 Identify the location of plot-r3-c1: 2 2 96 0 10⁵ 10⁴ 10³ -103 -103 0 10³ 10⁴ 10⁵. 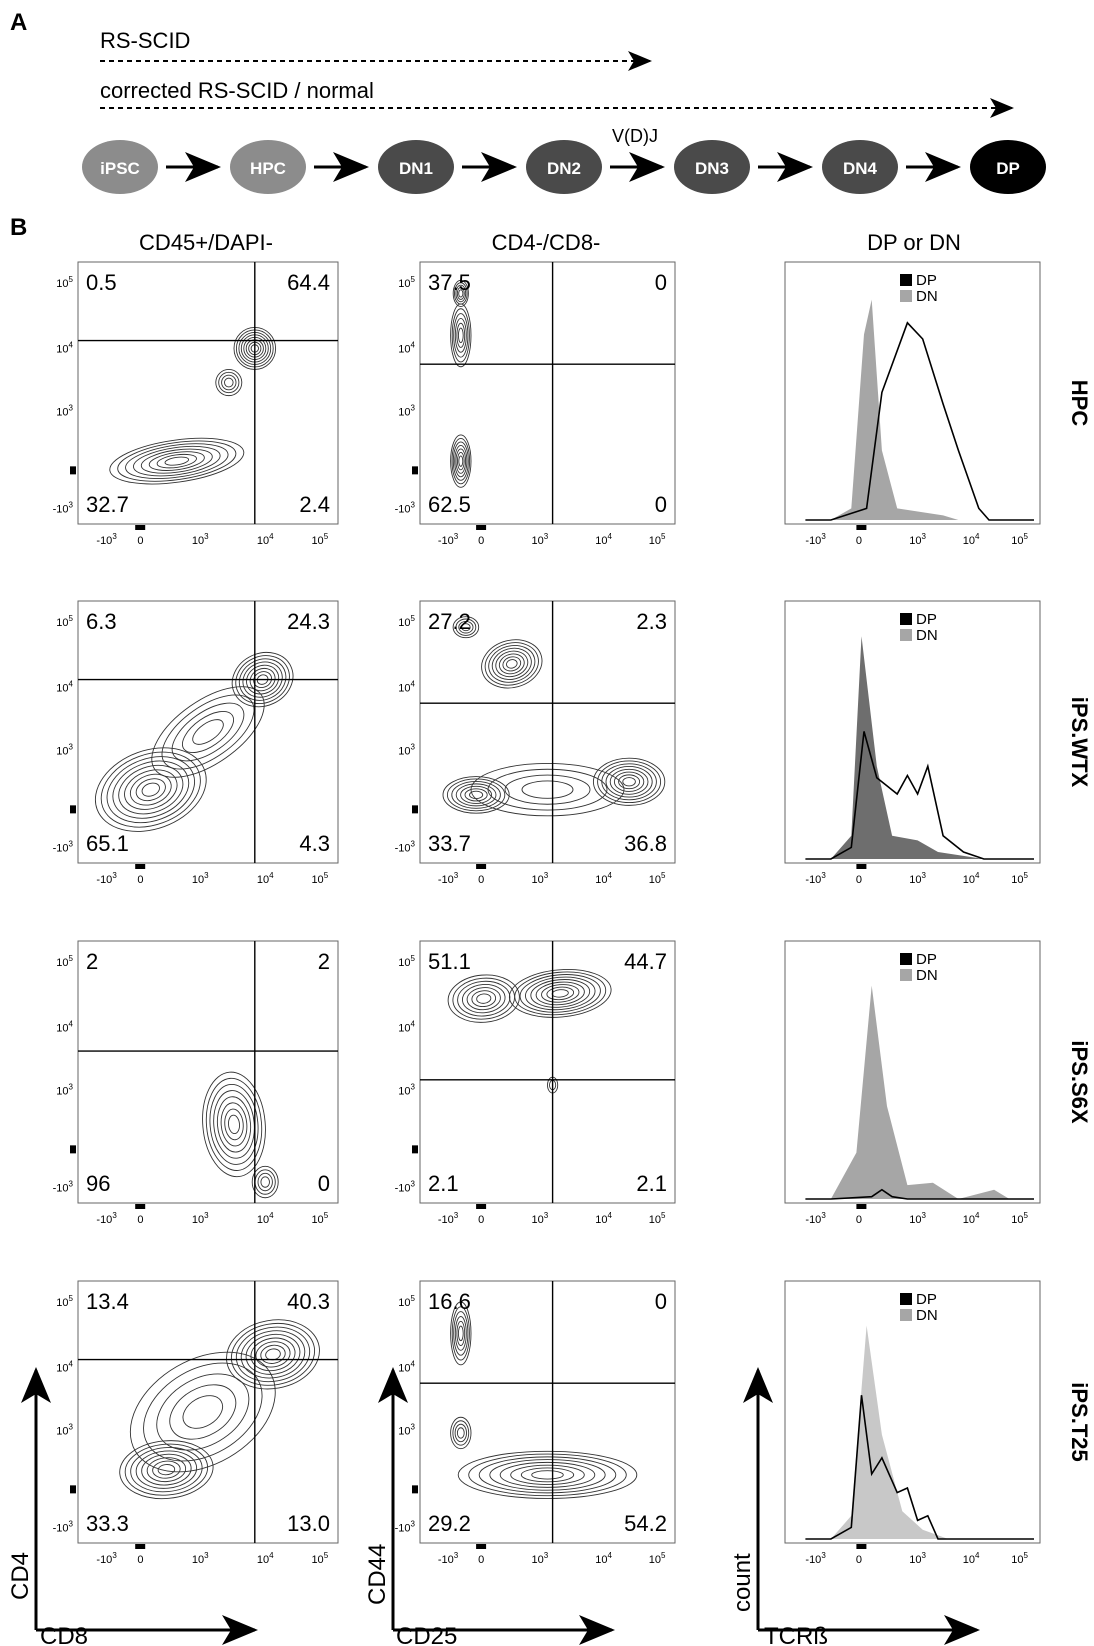
(196, 1083).